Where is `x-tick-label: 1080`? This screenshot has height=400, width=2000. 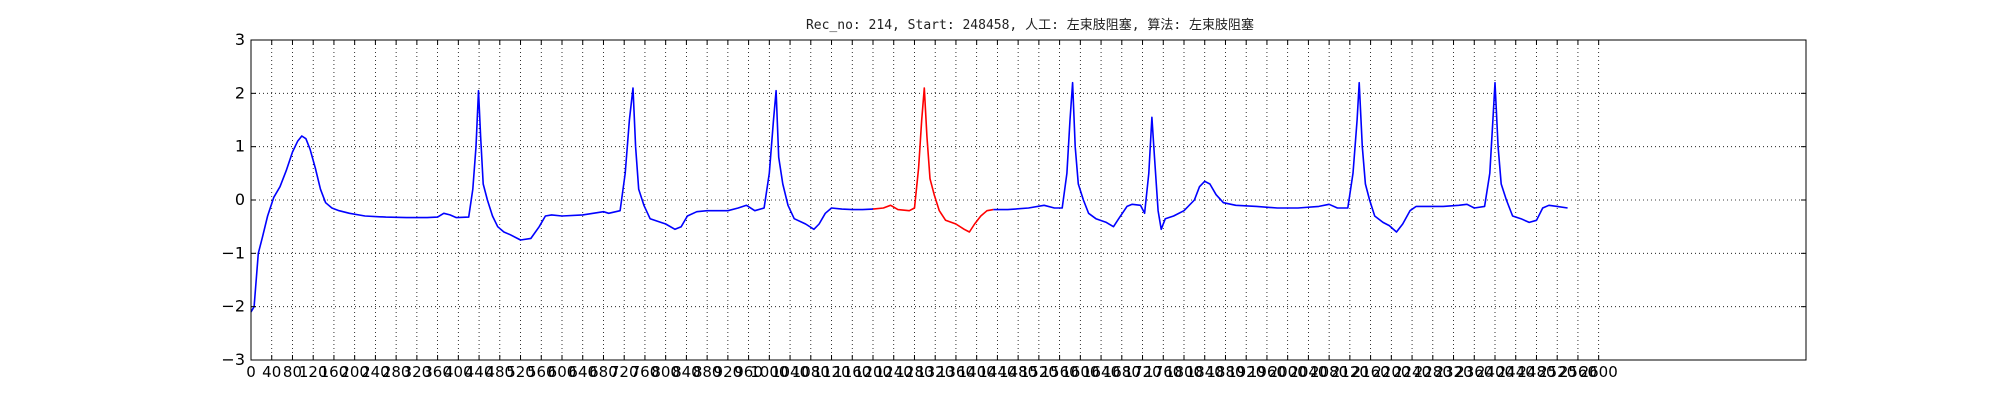 x-tick-label: 1080 is located at coordinates (811, 372).